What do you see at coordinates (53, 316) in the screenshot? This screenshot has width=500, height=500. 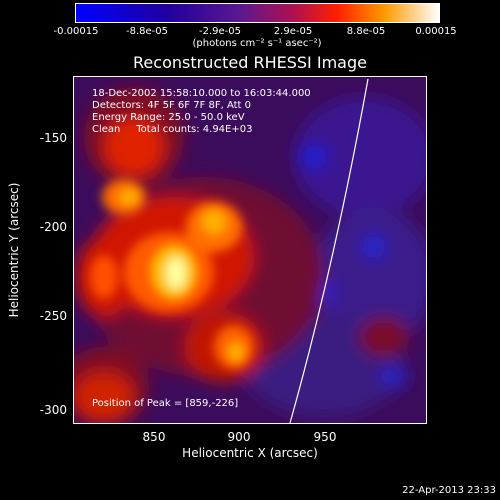 I see `y-tick-label: -250` at bounding box center [53, 316].